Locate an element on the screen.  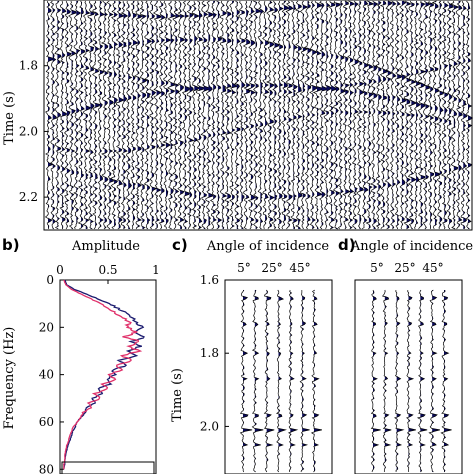
panel-c-title: Angle of incidence is located at coordinates (267, 246).